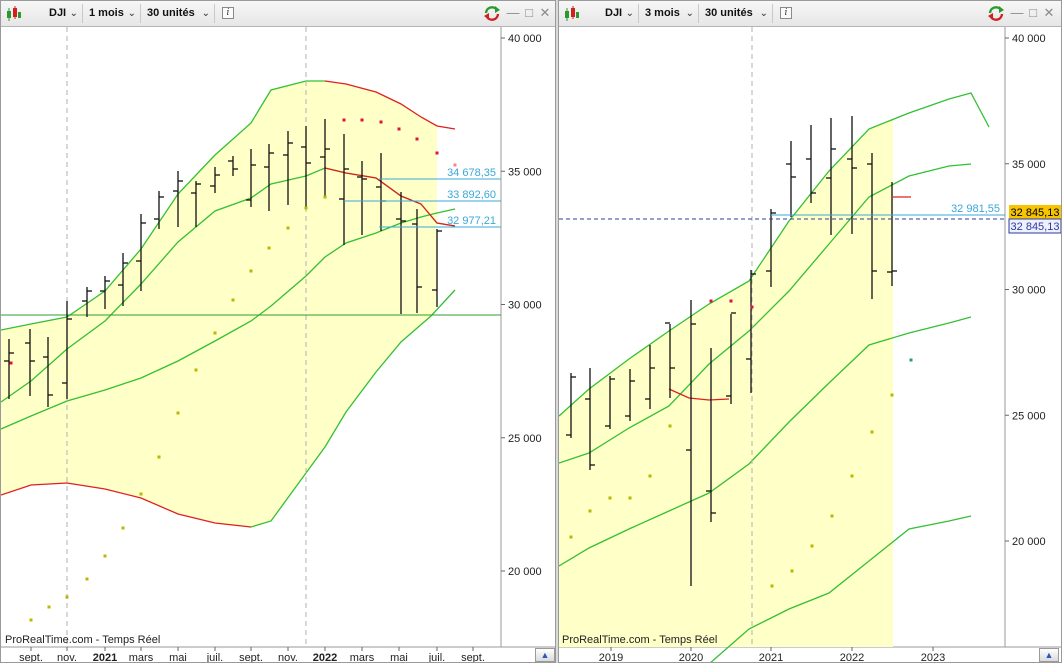 Image resolution: width=1062 pixels, height=663 pixels. Describe the element at coordinates (105, 657) in the screenshot. I see `date-tick-label: 2021` at that location.